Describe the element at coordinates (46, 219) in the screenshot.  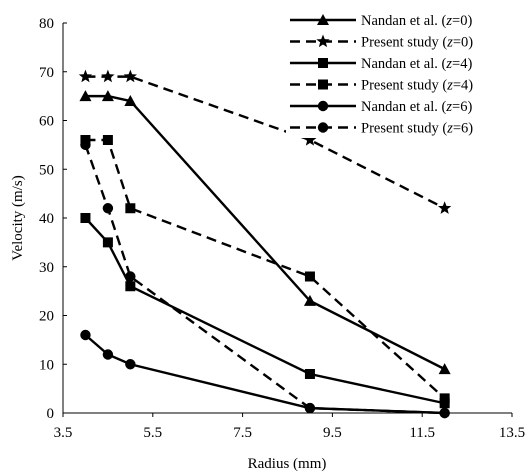
I see `y-tick-label: 40` at that location.